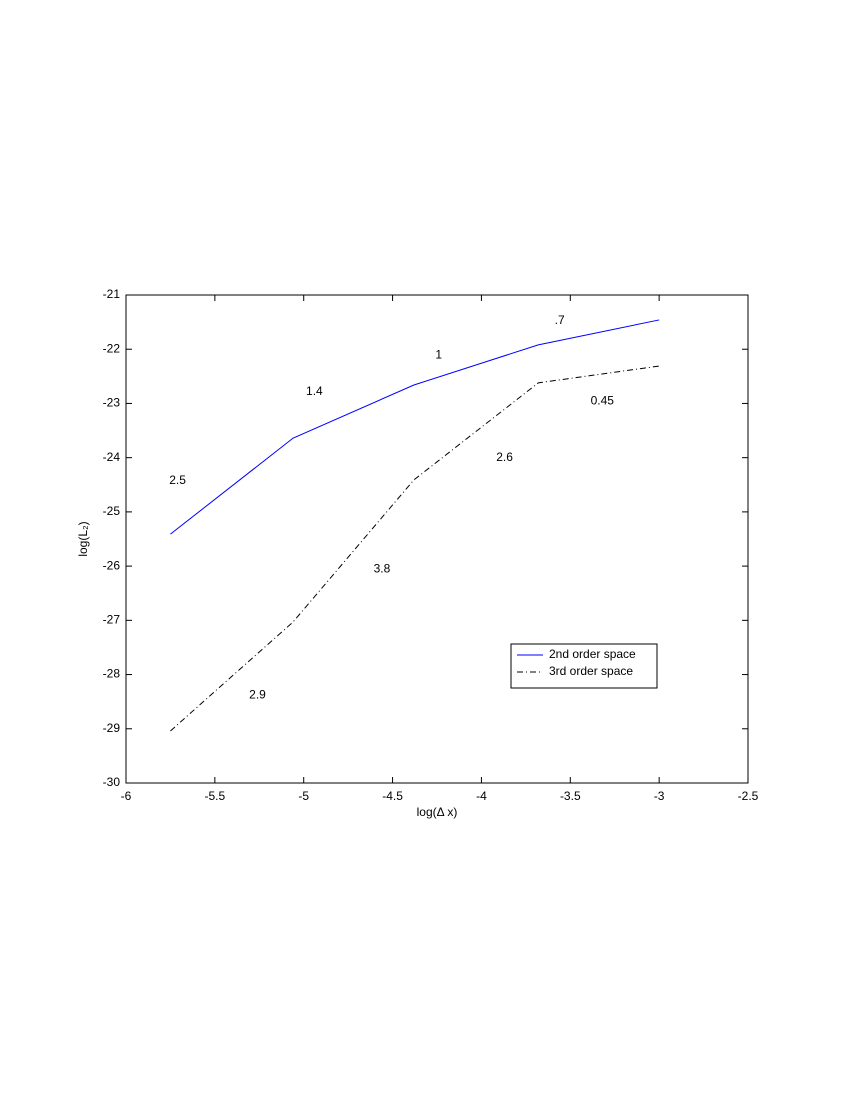  Describe the element at coordinates (591, 671) in the screenshot. I see `legend-label: 3rd order space` at that location.